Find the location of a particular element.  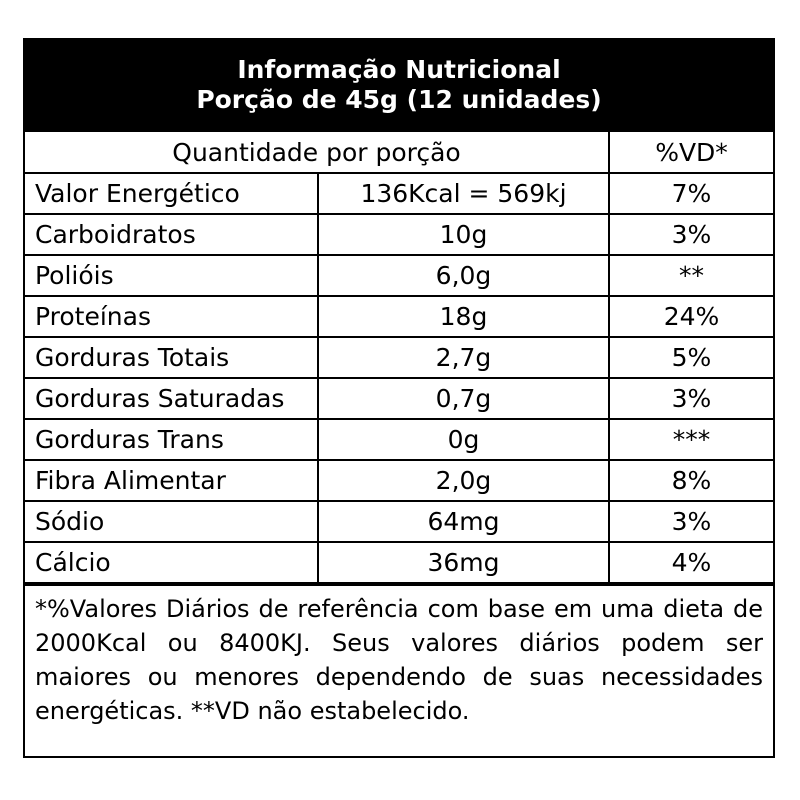

table-row: Sódio 64mg 3% is located at coordinates (399, 521).